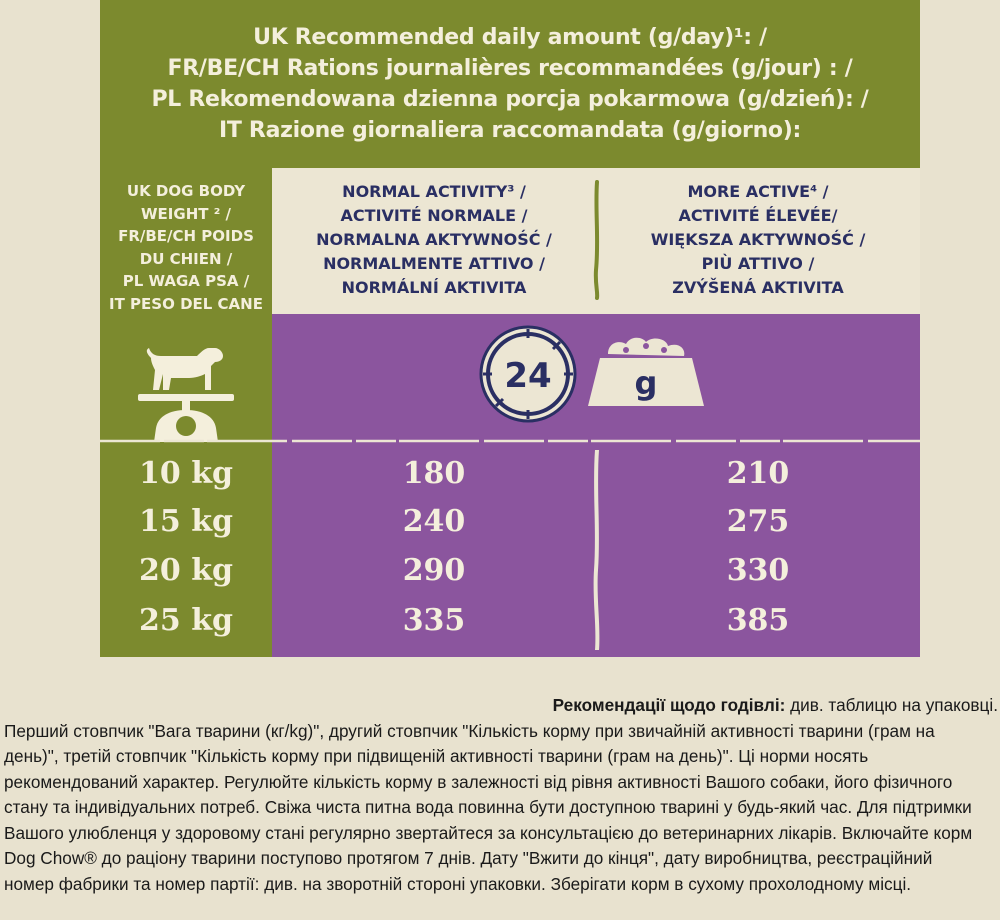 This screenshot has width=1000, height=920. I want to click on more-active-line: PIÙ ATTIVO /, so click(758, 263).